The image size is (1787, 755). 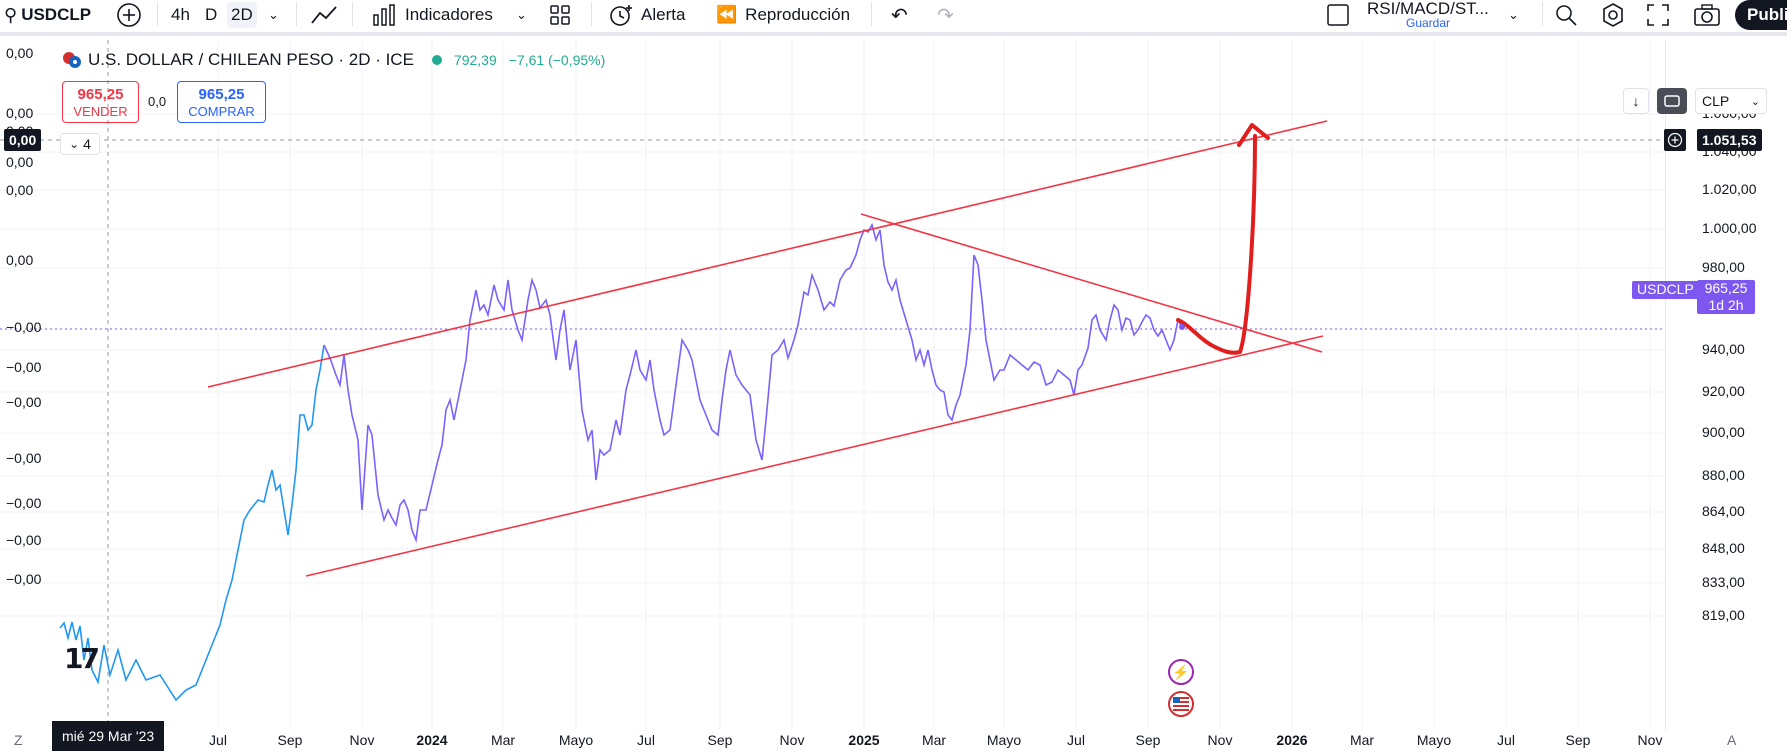 What do you see at coordinates (1732, 740) in the screenshot?
I see `axis-corner-right: A` at bounding box center [1732, 740].